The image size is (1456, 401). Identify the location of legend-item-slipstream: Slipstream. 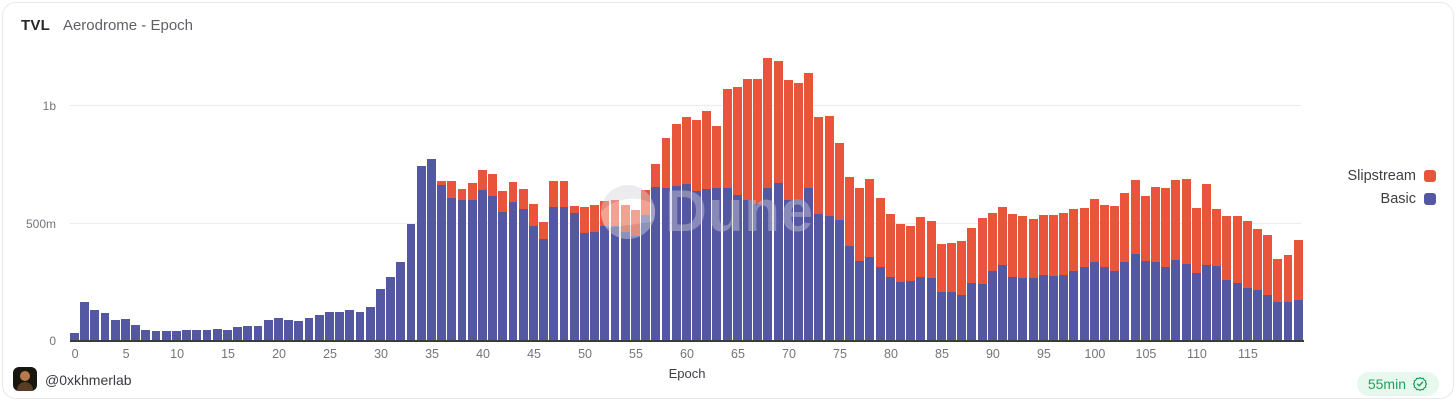
(1392, 176).